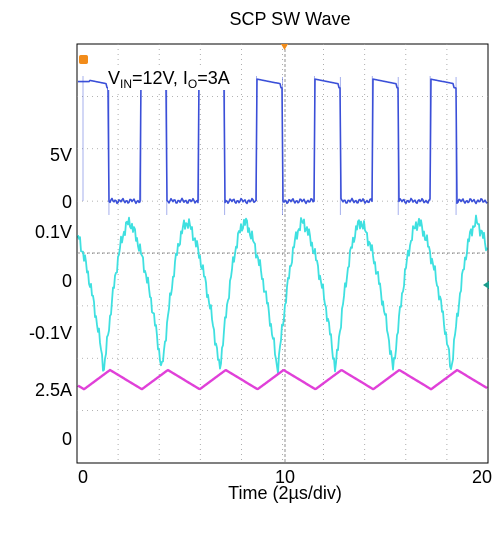 This screenshot has width=500, height=534. I want to click on x-tick-label: 0, so click(83, 477).